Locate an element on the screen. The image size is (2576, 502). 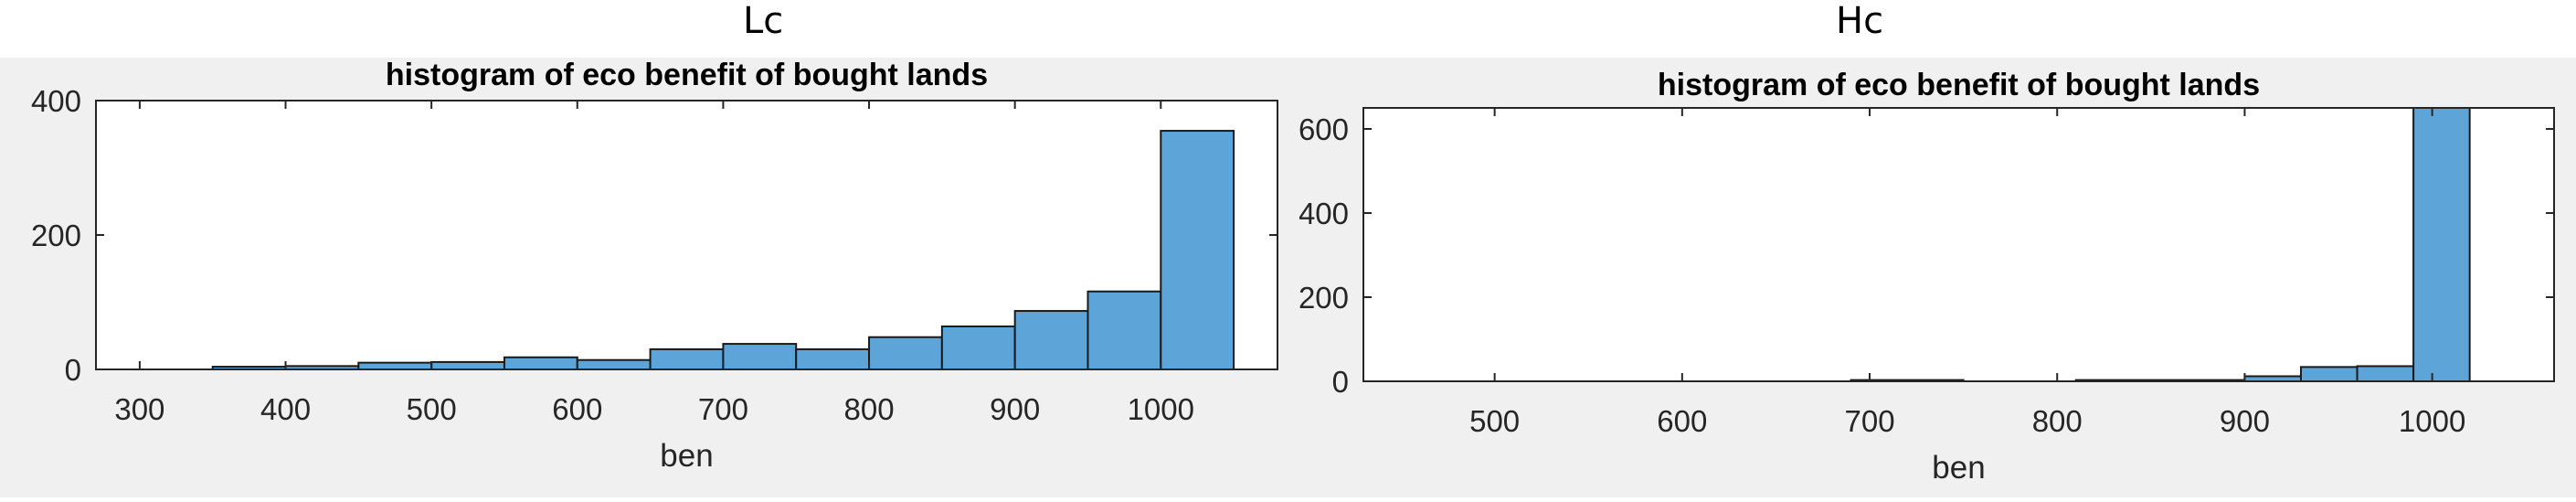
x-tick-label-lc-3: 600 is located at coordinates (577, 409).